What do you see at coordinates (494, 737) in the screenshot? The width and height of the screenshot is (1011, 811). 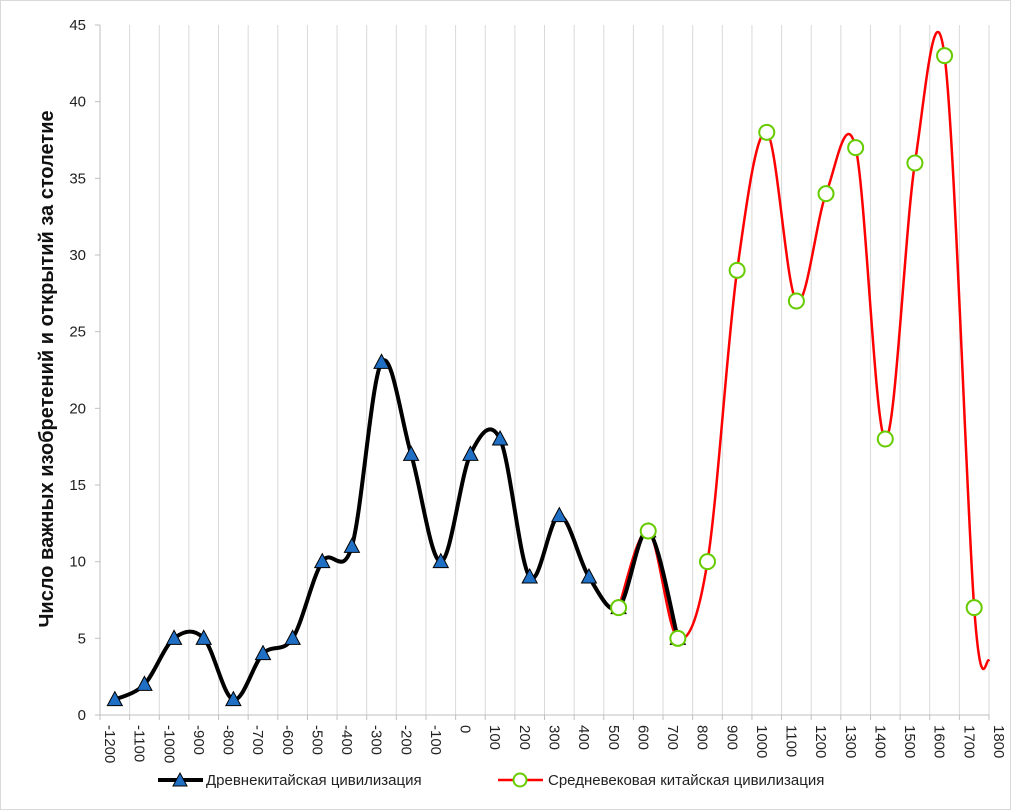 I see `x-tick-label: 100` at bounding box center [494, 737].